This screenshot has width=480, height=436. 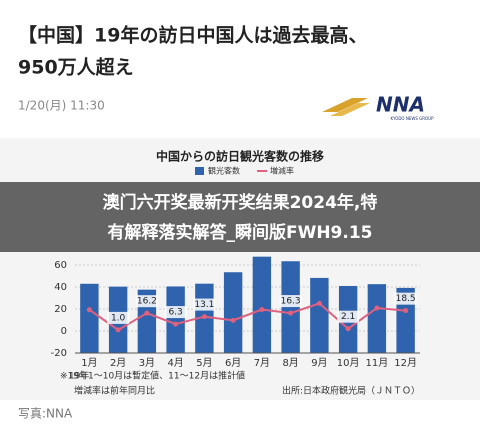 I want to click on y-tick-label: 20, so click(x=60, y=309).